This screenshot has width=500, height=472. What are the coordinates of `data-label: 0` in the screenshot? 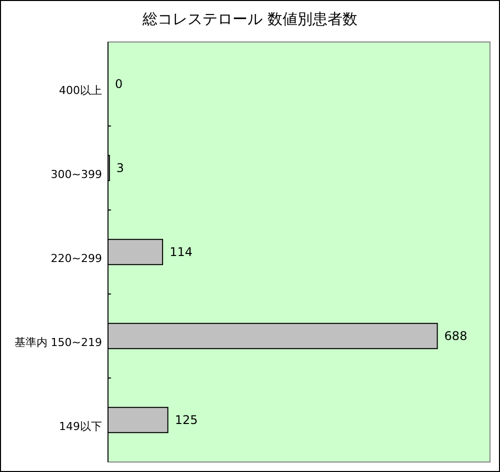 It's located at (119, 84).